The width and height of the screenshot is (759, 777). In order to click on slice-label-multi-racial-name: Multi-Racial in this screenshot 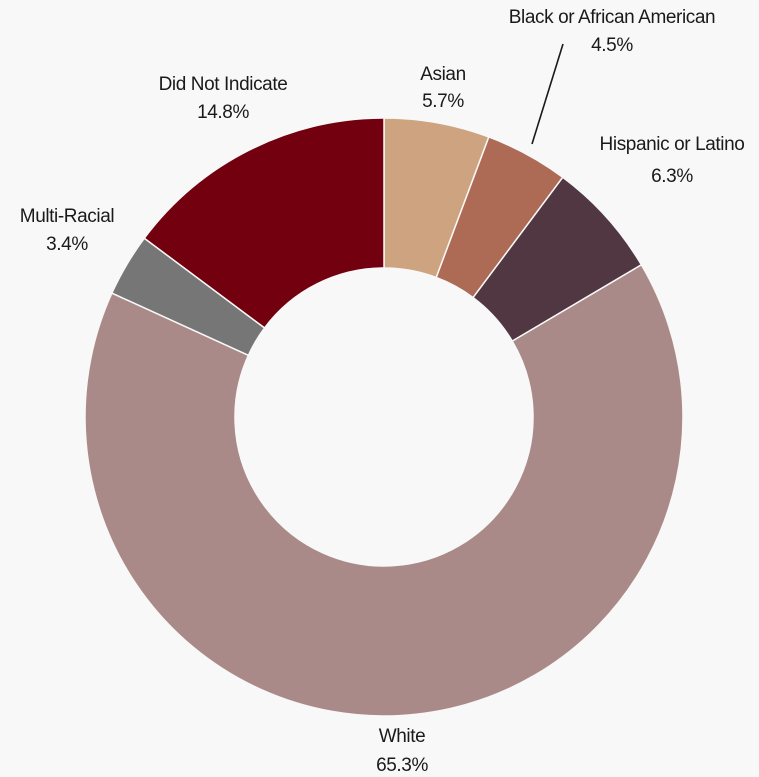, I will do `click(67, 216)`.